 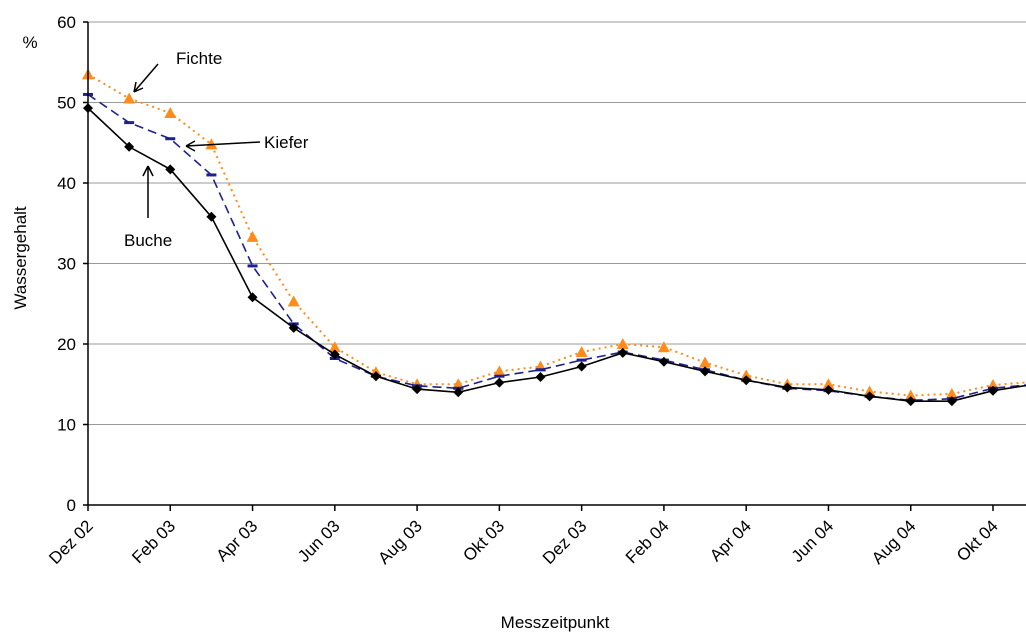 I want to click on x-tick-label: Aug 04, so click(x=894, y=542).